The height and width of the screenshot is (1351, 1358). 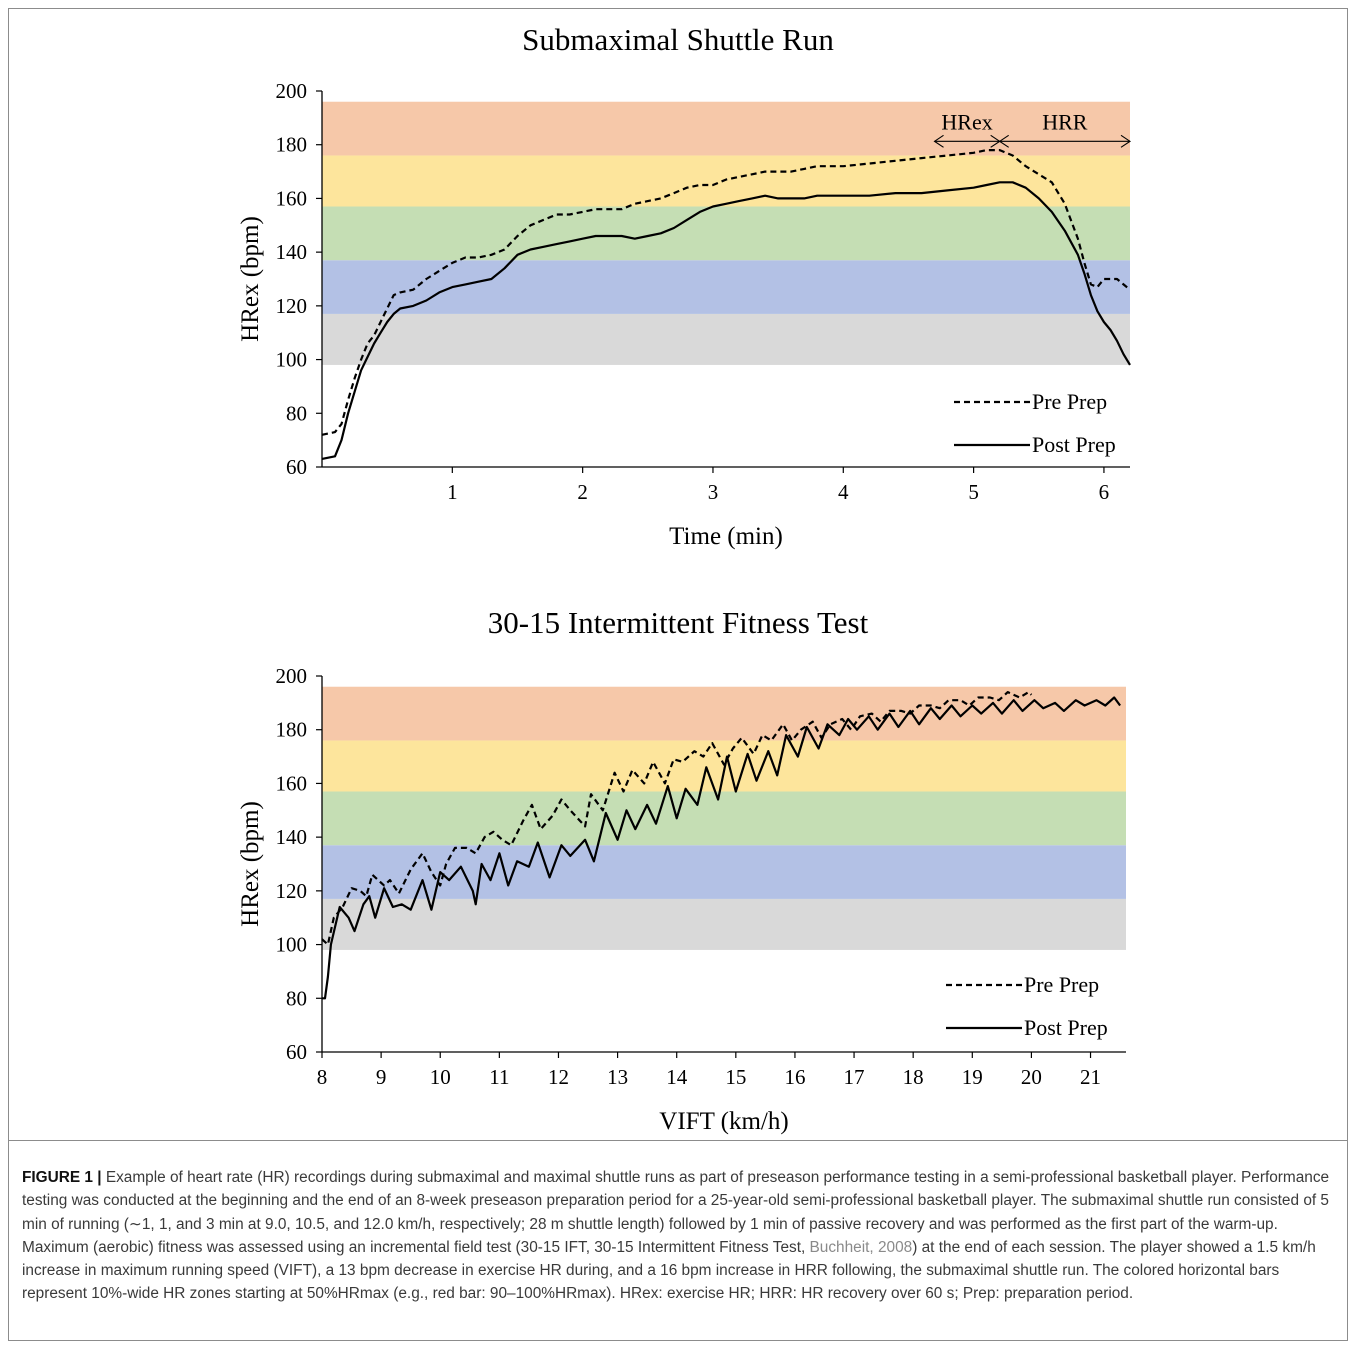 What do you see at coordinates (250, 279) in the screenshot?
I see `c1-y-axis-label: HRex (bpm)` at bounding box center [250, 279].